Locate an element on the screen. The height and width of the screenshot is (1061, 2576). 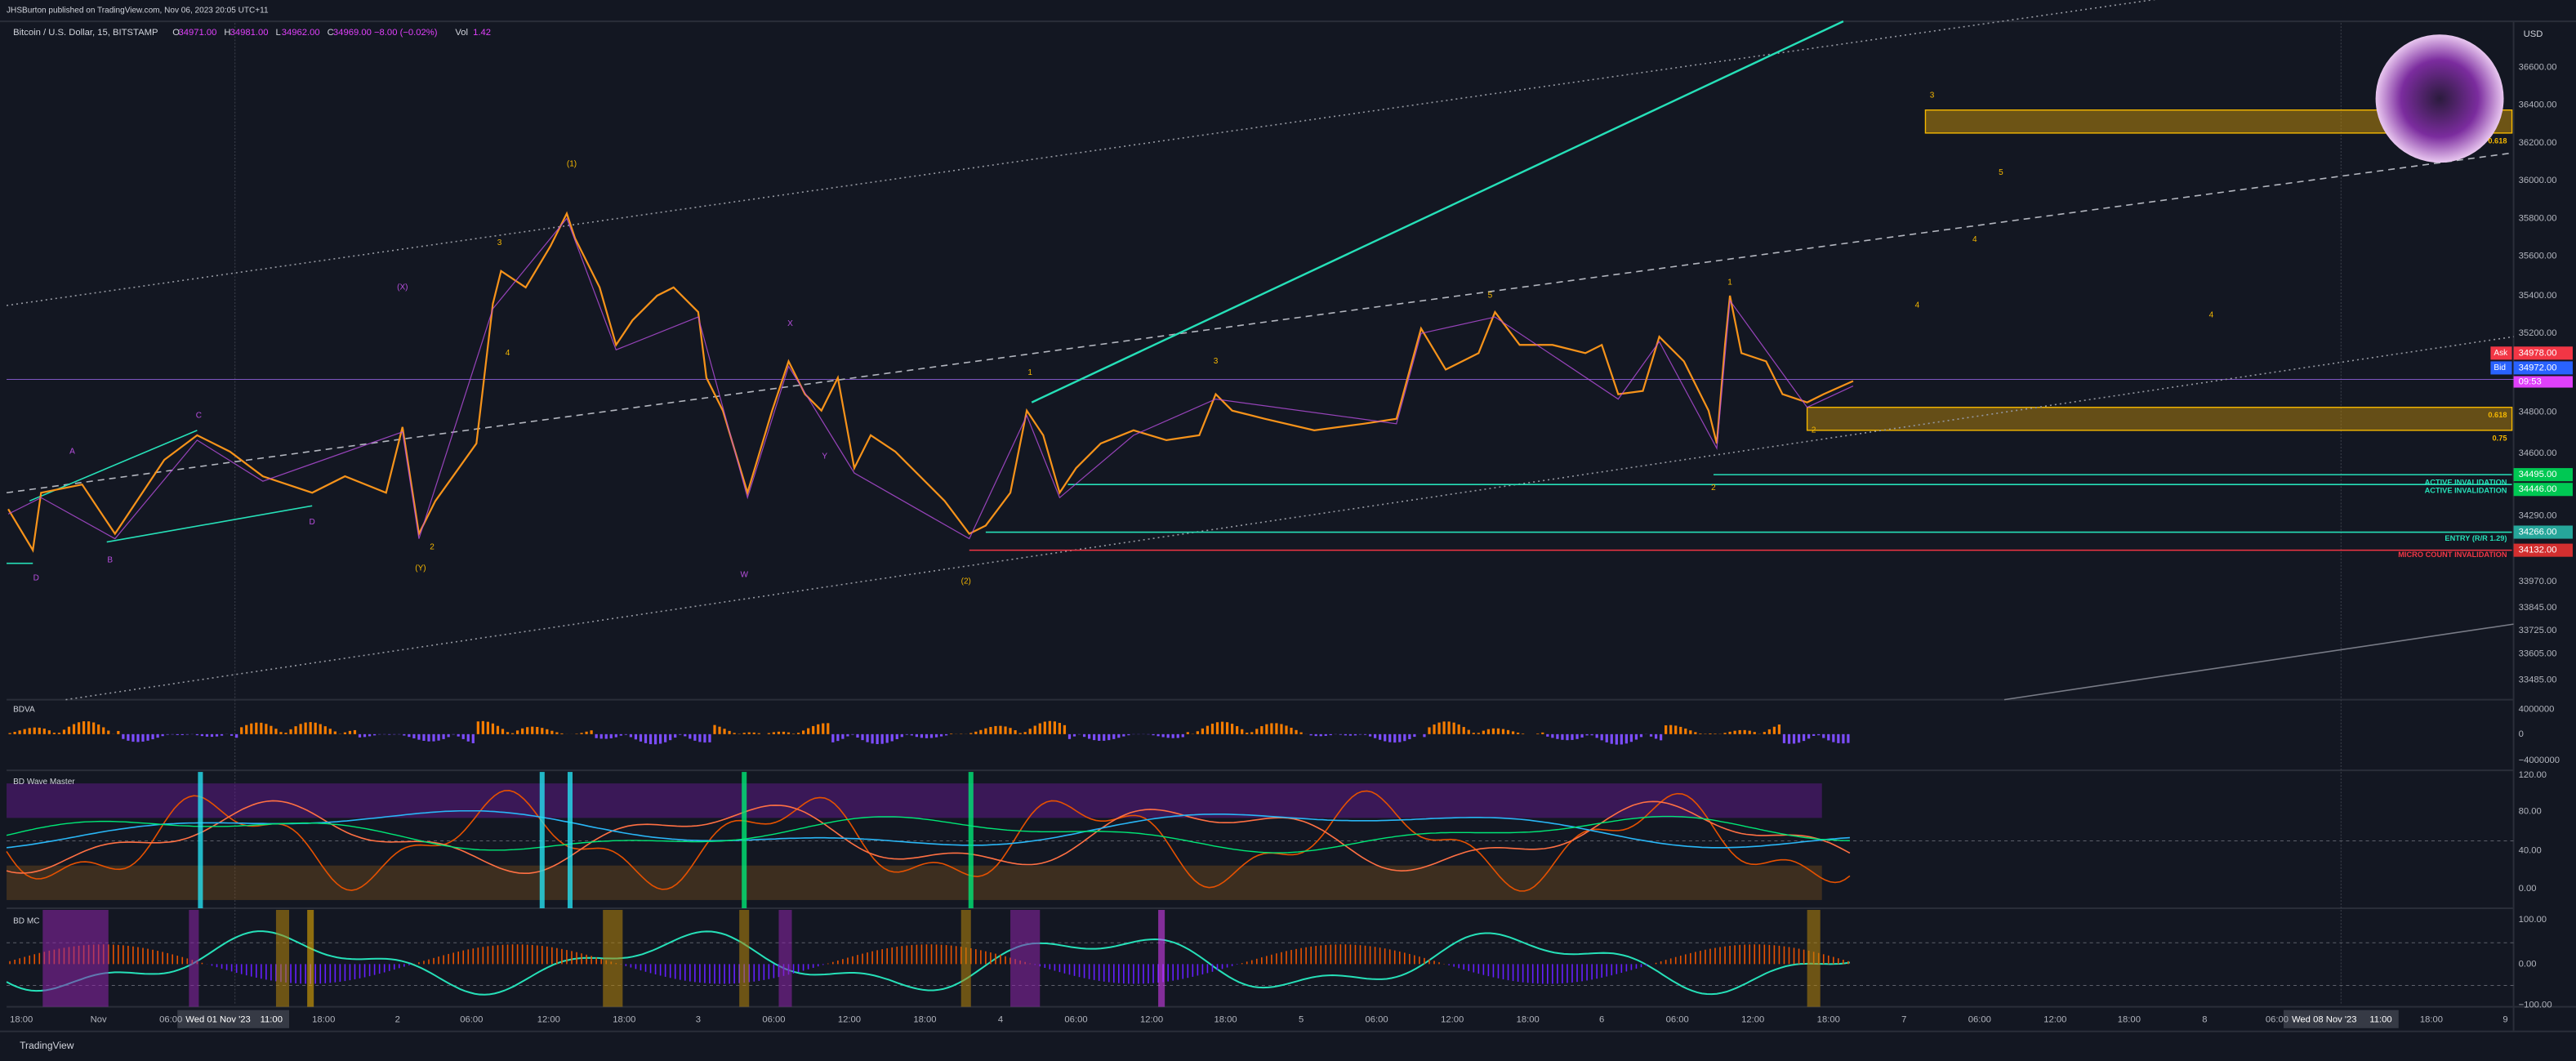
time-badge: 11:00 is located at coordinates (2380, 1020).